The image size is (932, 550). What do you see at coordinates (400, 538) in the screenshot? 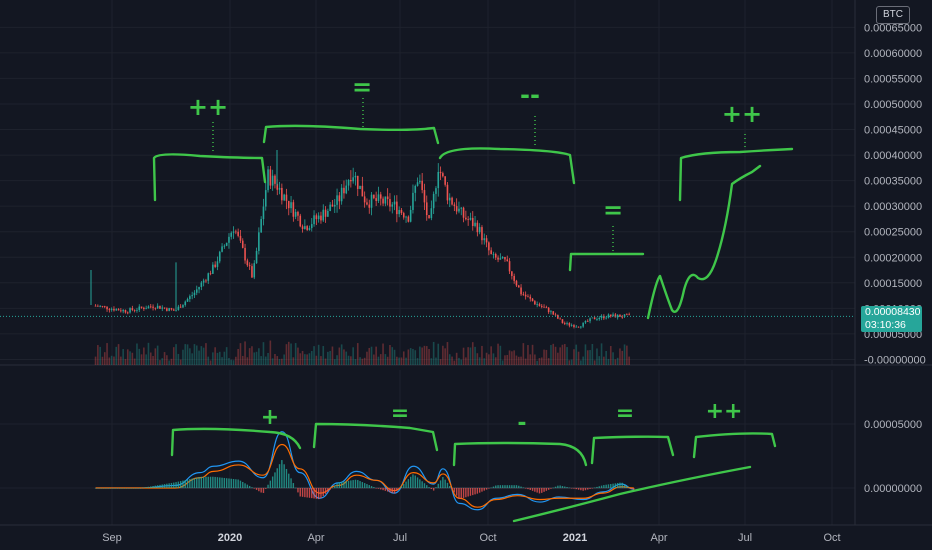
I see `time-tick-label: Jul` at bounding box center [400, 538].